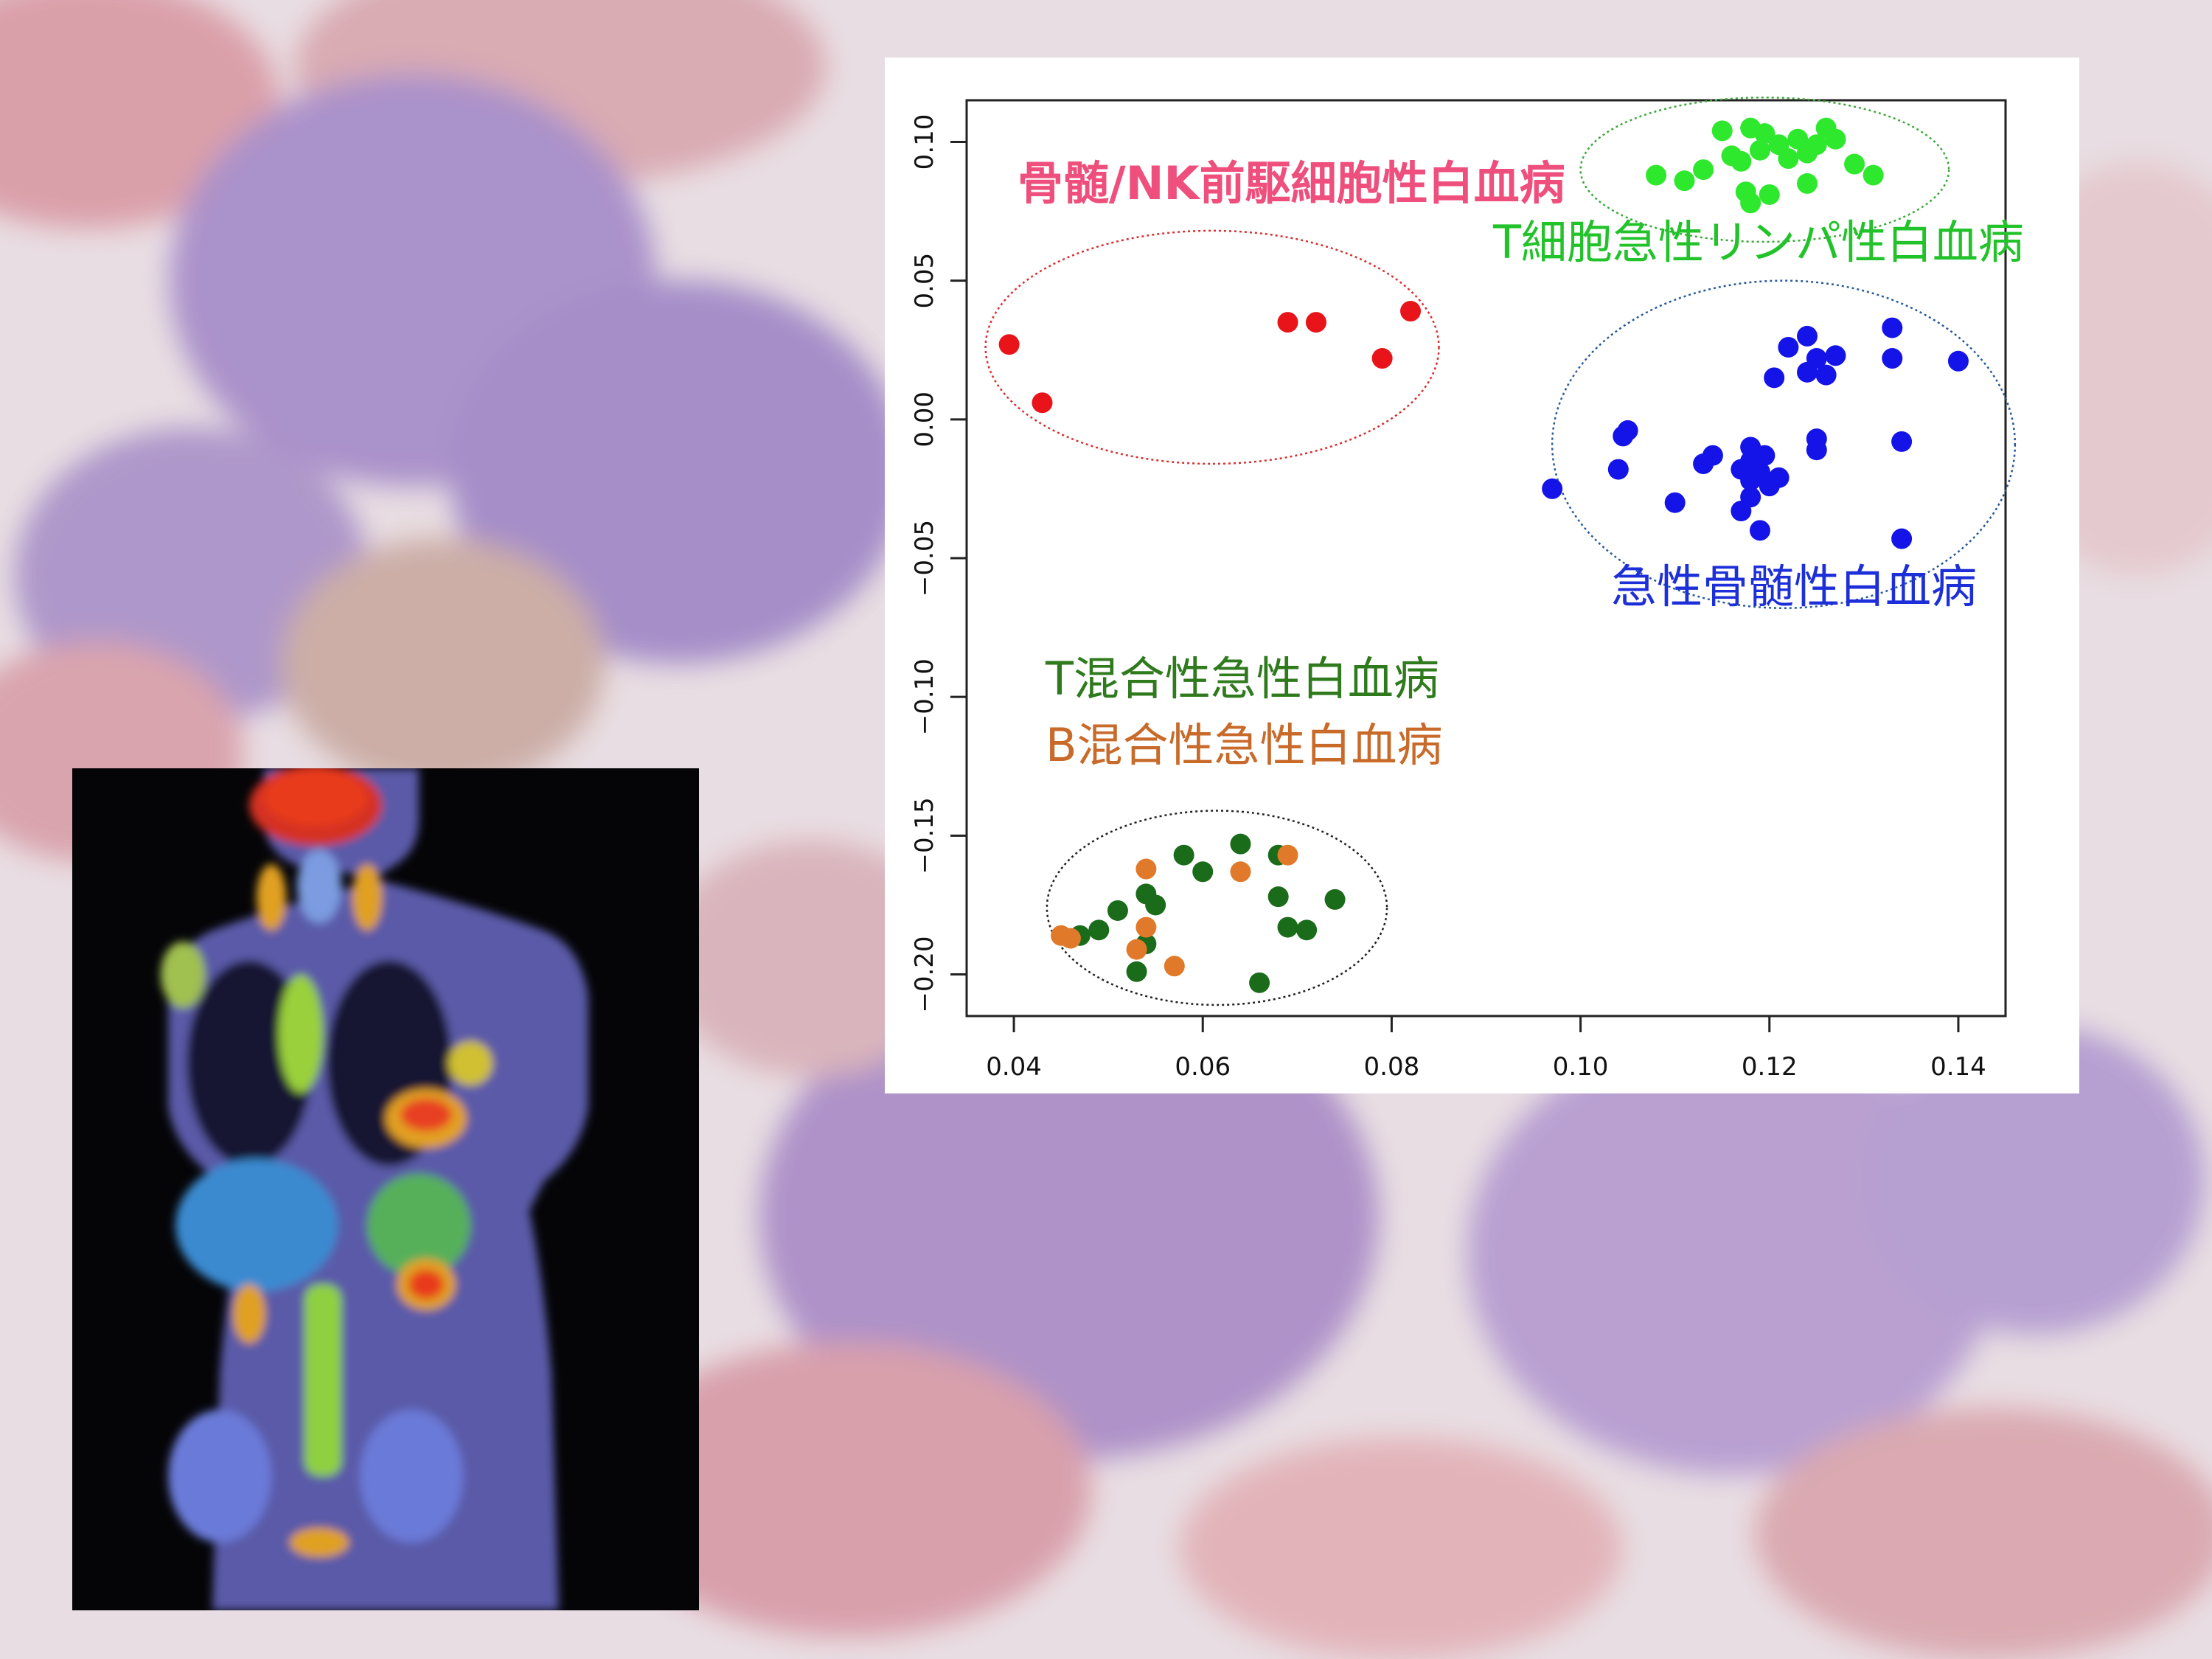 The width and height of the screenshot is (2212, 1659). What do you see at coordinates (1958, 1067) in the screenshot?
I see `x-tick-label-5: 0.14` at bounding box center [1958, 1067].